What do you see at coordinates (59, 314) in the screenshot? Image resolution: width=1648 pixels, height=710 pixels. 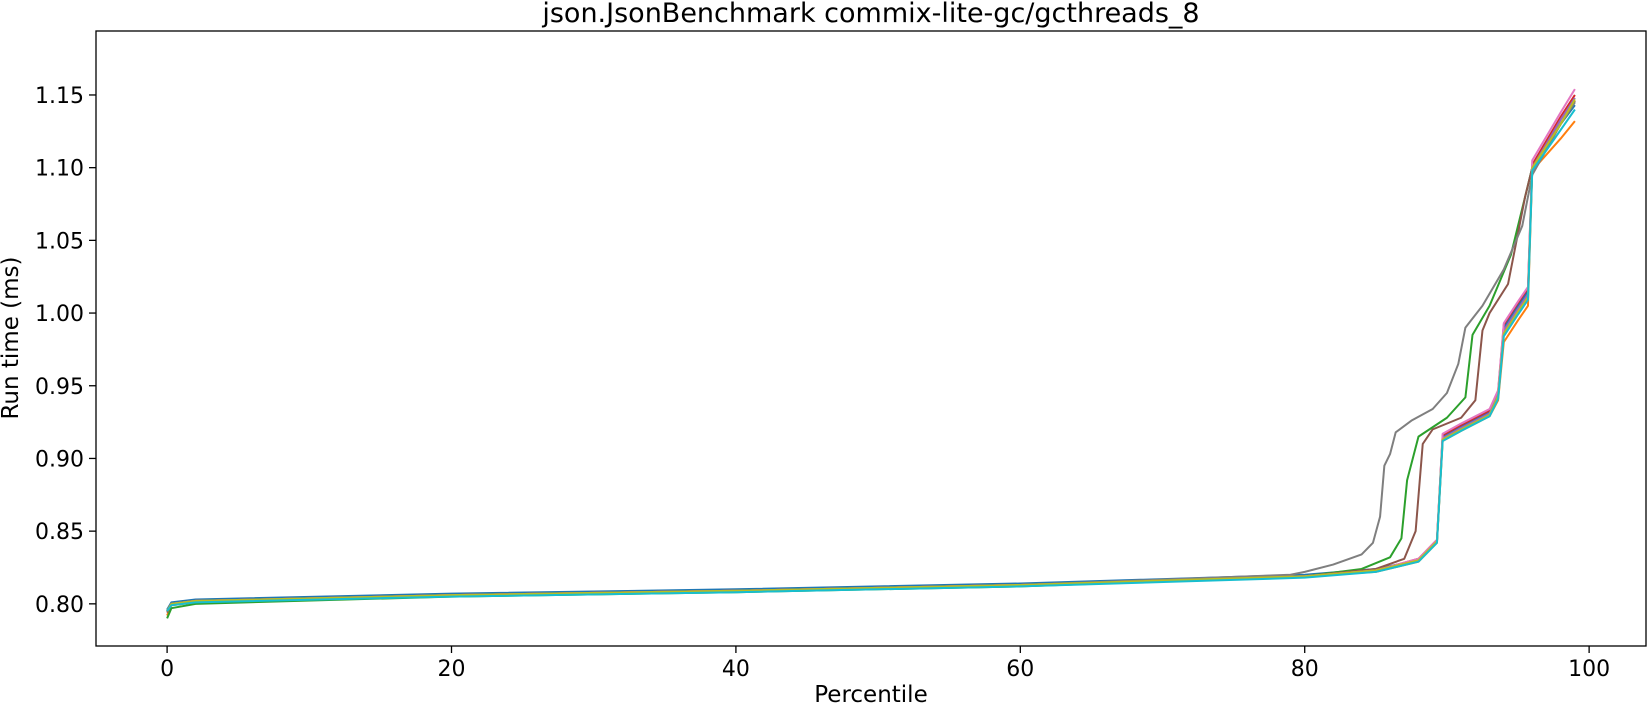 I see `y-tick-label: 1.00` at bounding box center [59, 314].